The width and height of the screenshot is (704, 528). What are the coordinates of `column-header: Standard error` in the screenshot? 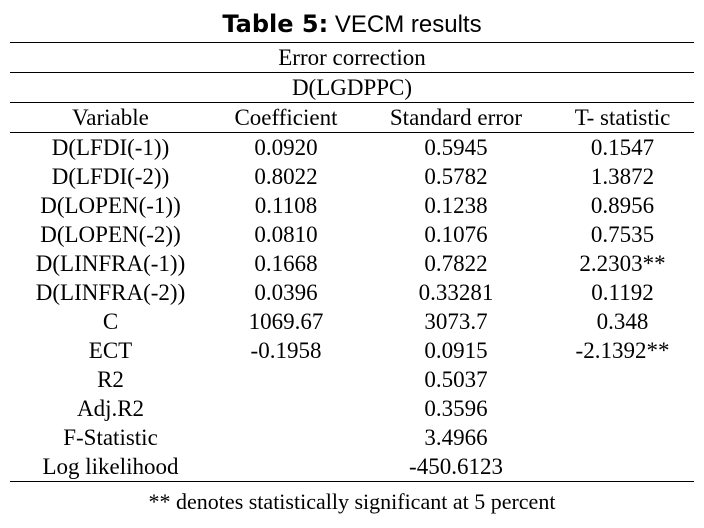 It's located at (456, 117).